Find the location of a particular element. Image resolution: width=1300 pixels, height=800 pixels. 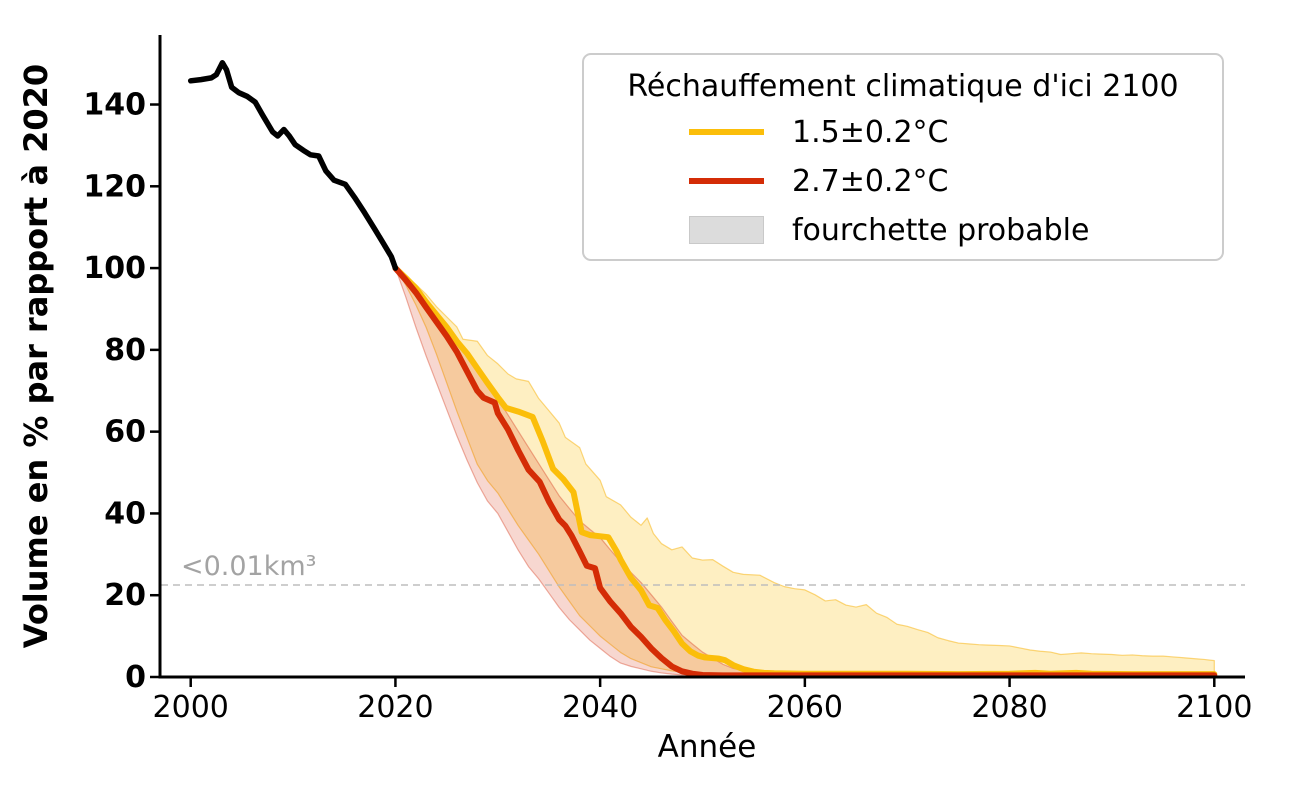

y-tick-label: 140 is located at coordinates (114, 105).